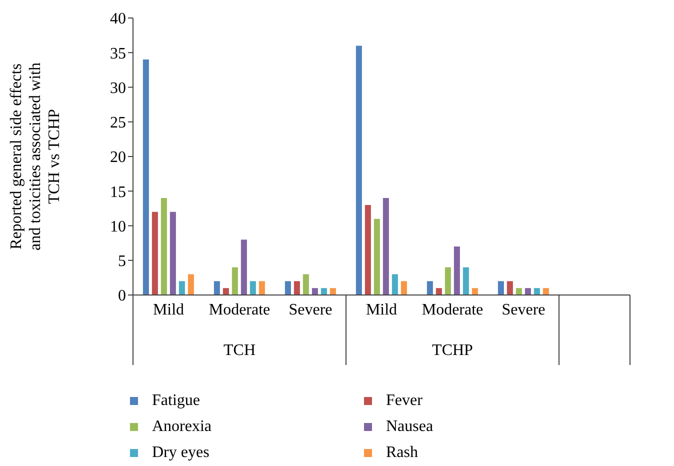  Describe the element at coordinates (122, 296) in the screenshot. I see `y-tick-label: 0` at that location.